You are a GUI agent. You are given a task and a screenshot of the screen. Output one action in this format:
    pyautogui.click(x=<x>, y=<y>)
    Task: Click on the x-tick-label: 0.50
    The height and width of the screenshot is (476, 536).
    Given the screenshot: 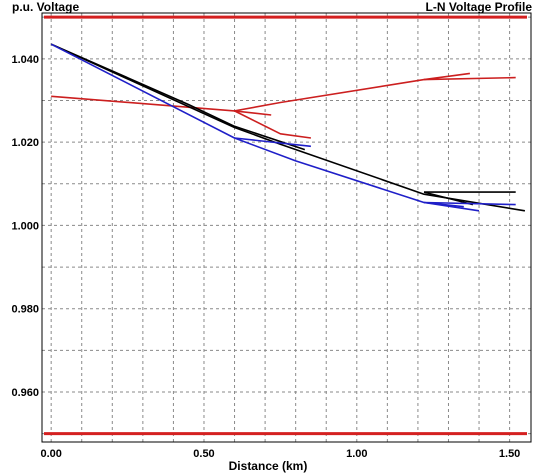 What is the action you would take?
    pyautogui.click(x=203, y=454)
    